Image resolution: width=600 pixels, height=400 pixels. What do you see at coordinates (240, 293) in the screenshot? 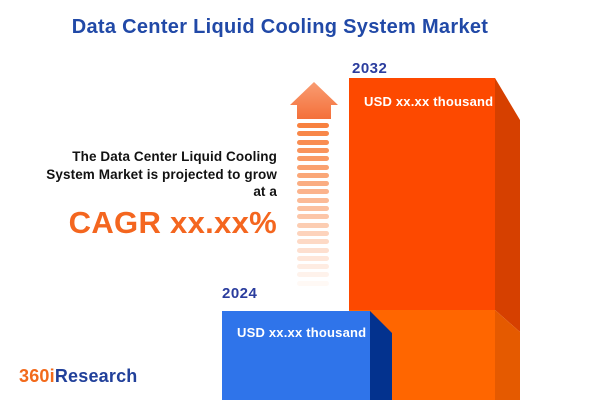
I see `bar-label-2024: 2024` at bounding box center [240, 293].